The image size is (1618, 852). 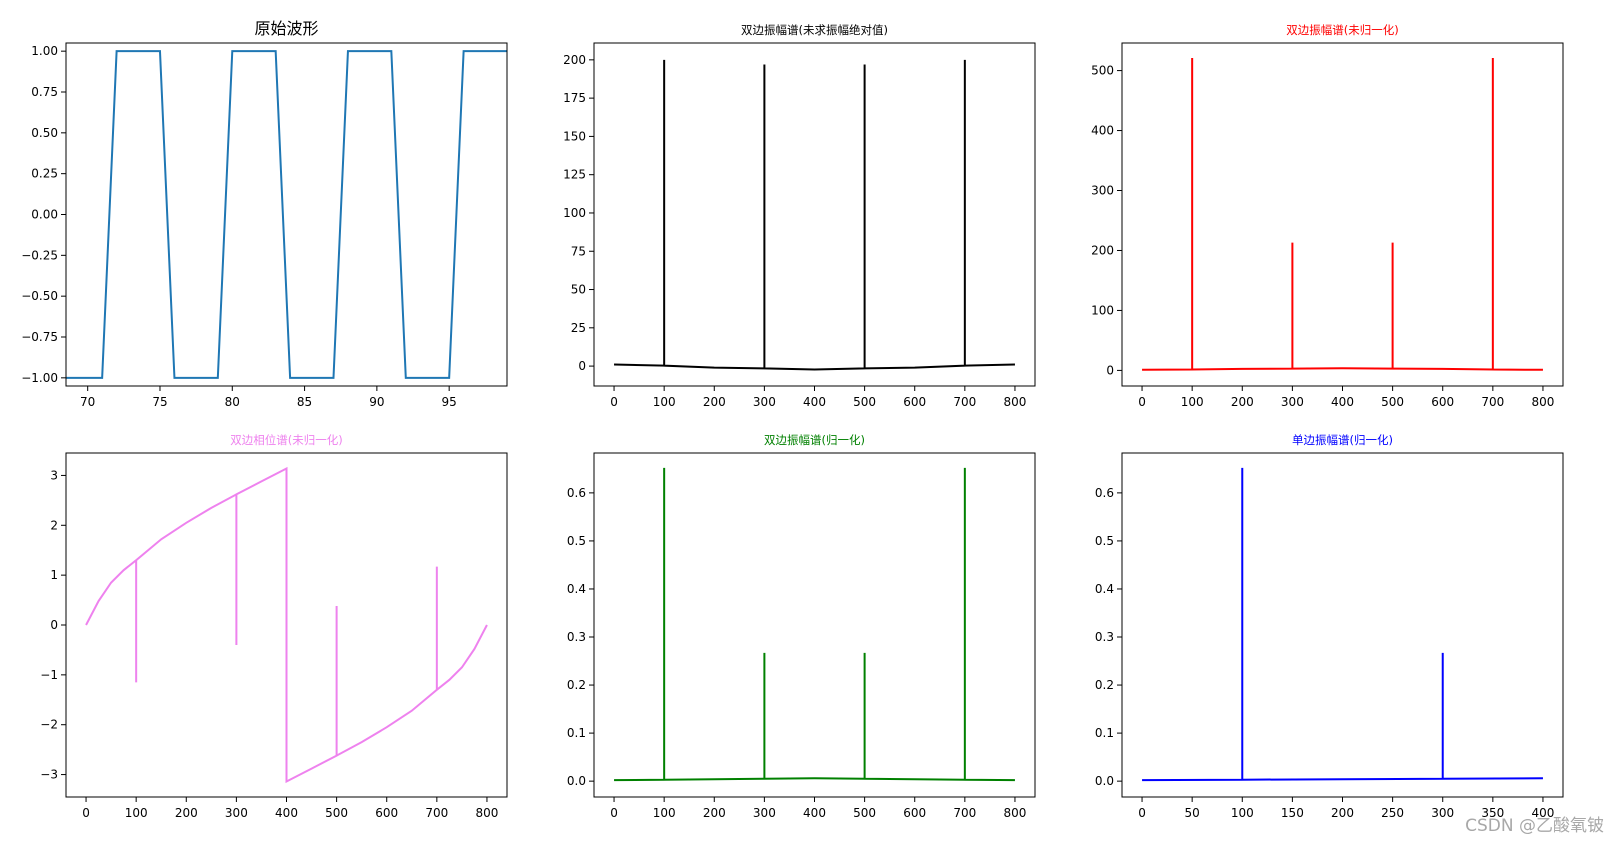 I want to click on y-tick-label: 0.1, so click(x=576, y=733).